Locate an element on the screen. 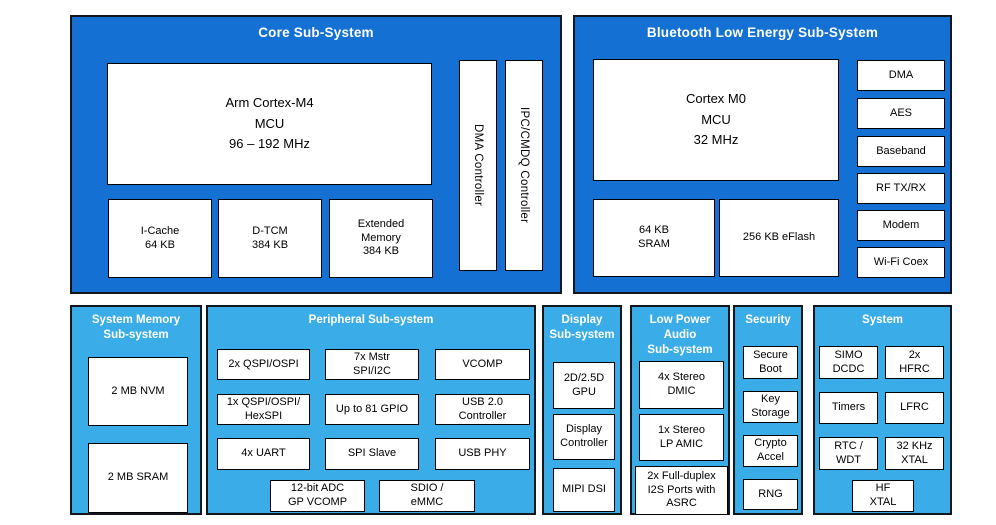 The height and width of the screenshot is (525, 996). system-memory-title: System Memory Sub-system is located at coordinates (136, 327).